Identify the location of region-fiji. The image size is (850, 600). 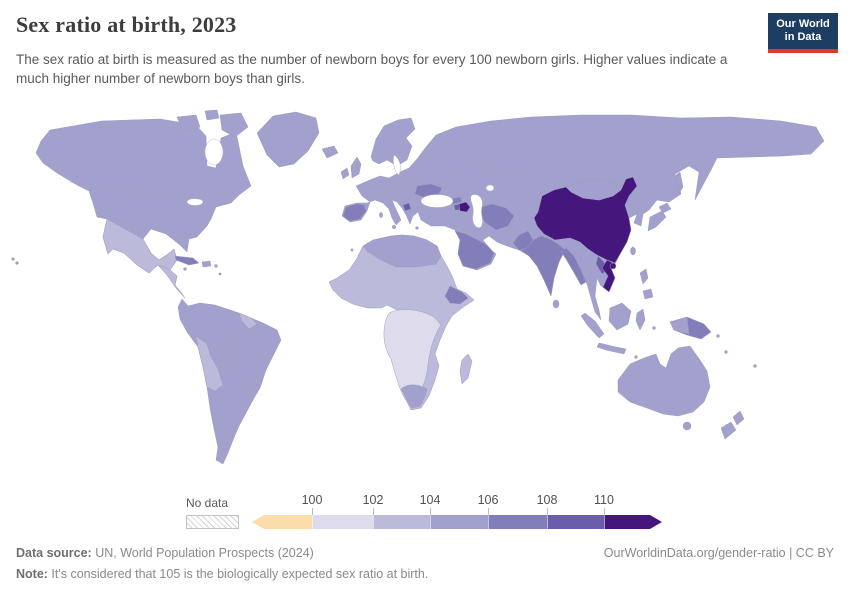
(755, 366).